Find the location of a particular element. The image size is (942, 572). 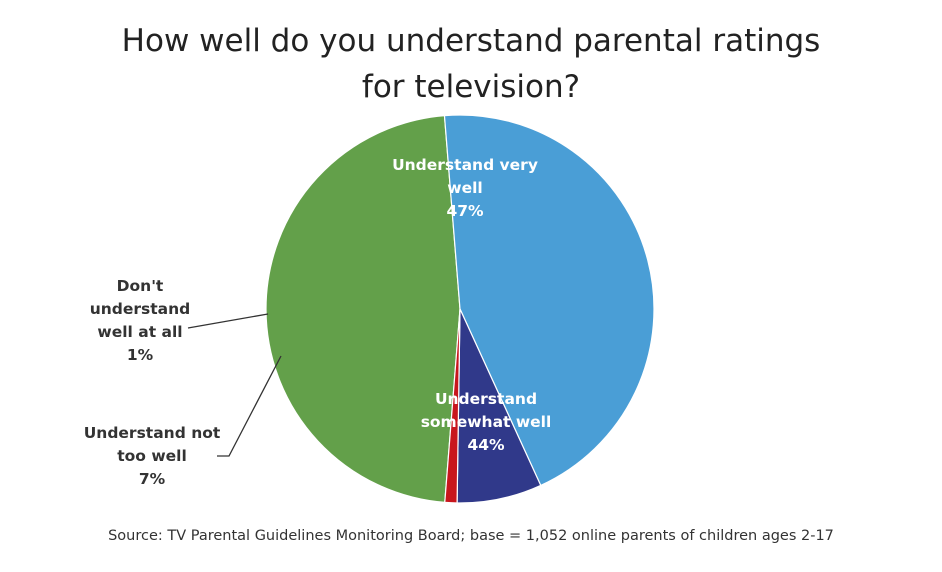

pie-slice-understand-somewhat-well is located at coordinates (549, 300).